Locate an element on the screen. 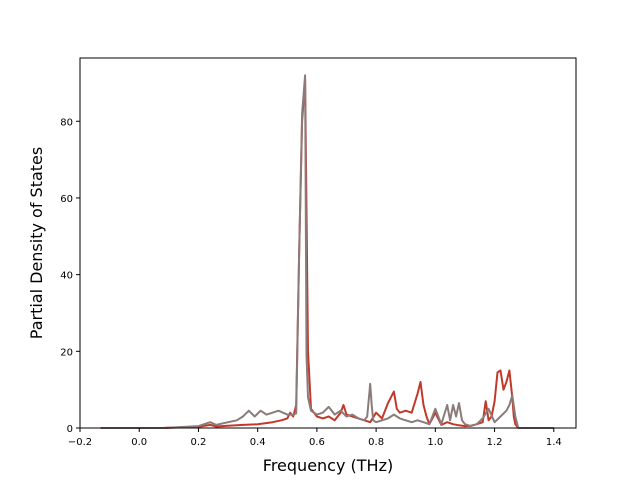 The height and width of the screenshot is (480, 640). x-tick-label: 0.6 is located at coordinates (317, 442).